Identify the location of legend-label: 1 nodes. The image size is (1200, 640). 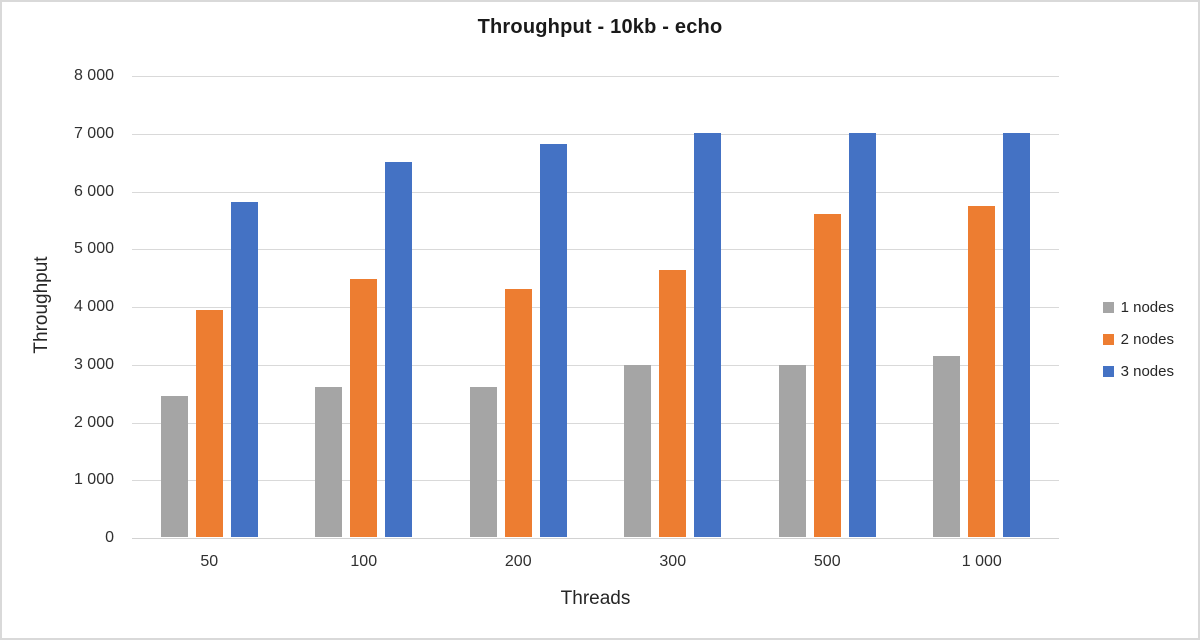
(1147, 307).